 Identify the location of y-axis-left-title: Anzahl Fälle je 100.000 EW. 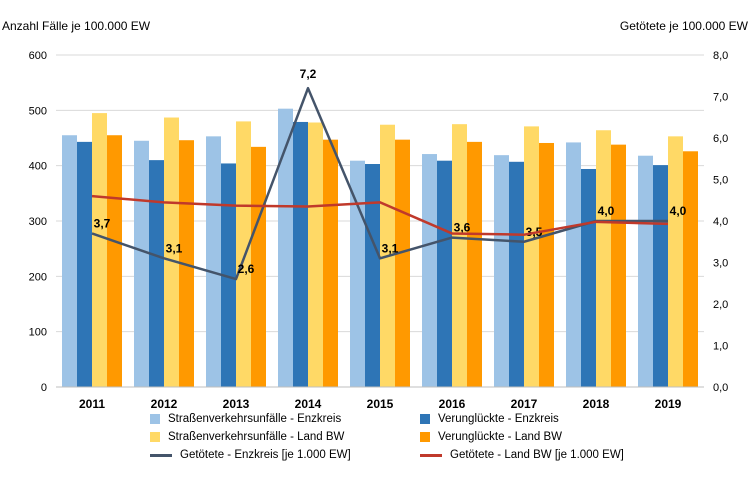
(76, 26).